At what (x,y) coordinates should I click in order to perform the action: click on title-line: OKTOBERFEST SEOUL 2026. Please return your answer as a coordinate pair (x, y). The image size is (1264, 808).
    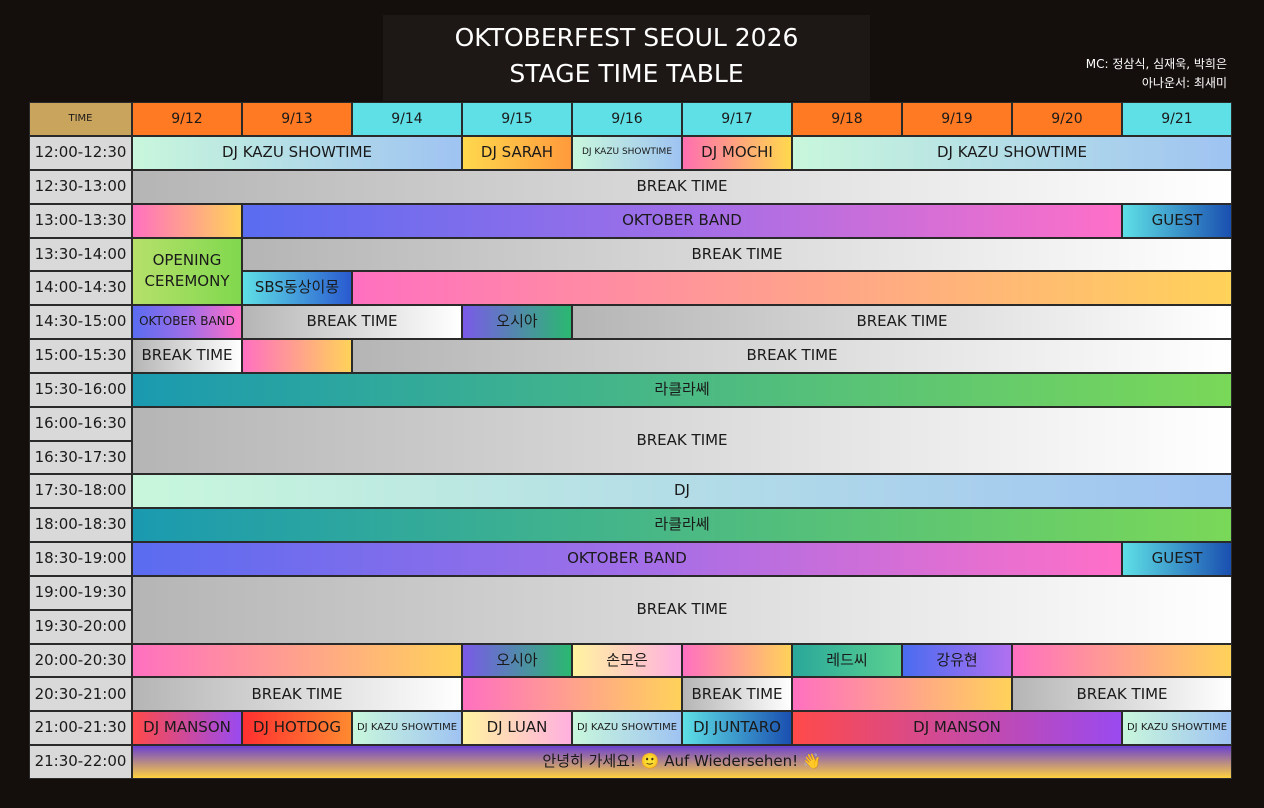
    Looking at the image, I should click on (626, 37).